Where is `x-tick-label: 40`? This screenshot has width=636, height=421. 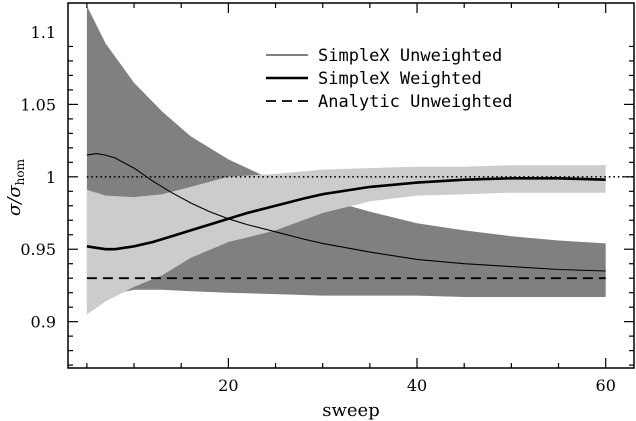
x-tick-label: 40 is located at coordinates (417, 385).